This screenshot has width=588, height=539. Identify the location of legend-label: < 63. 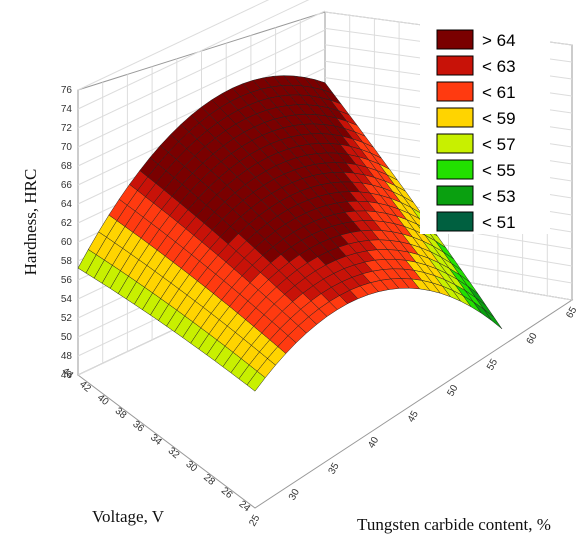
(499, 66).